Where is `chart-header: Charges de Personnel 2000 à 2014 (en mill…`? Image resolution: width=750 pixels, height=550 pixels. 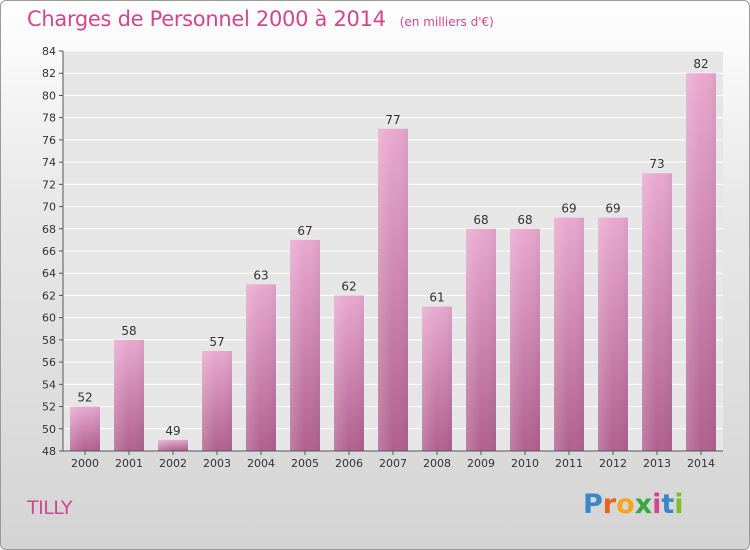 chart-header: Charges de Personnel 2000 à 2014 (en mill… is located at coordinates (260, 19).